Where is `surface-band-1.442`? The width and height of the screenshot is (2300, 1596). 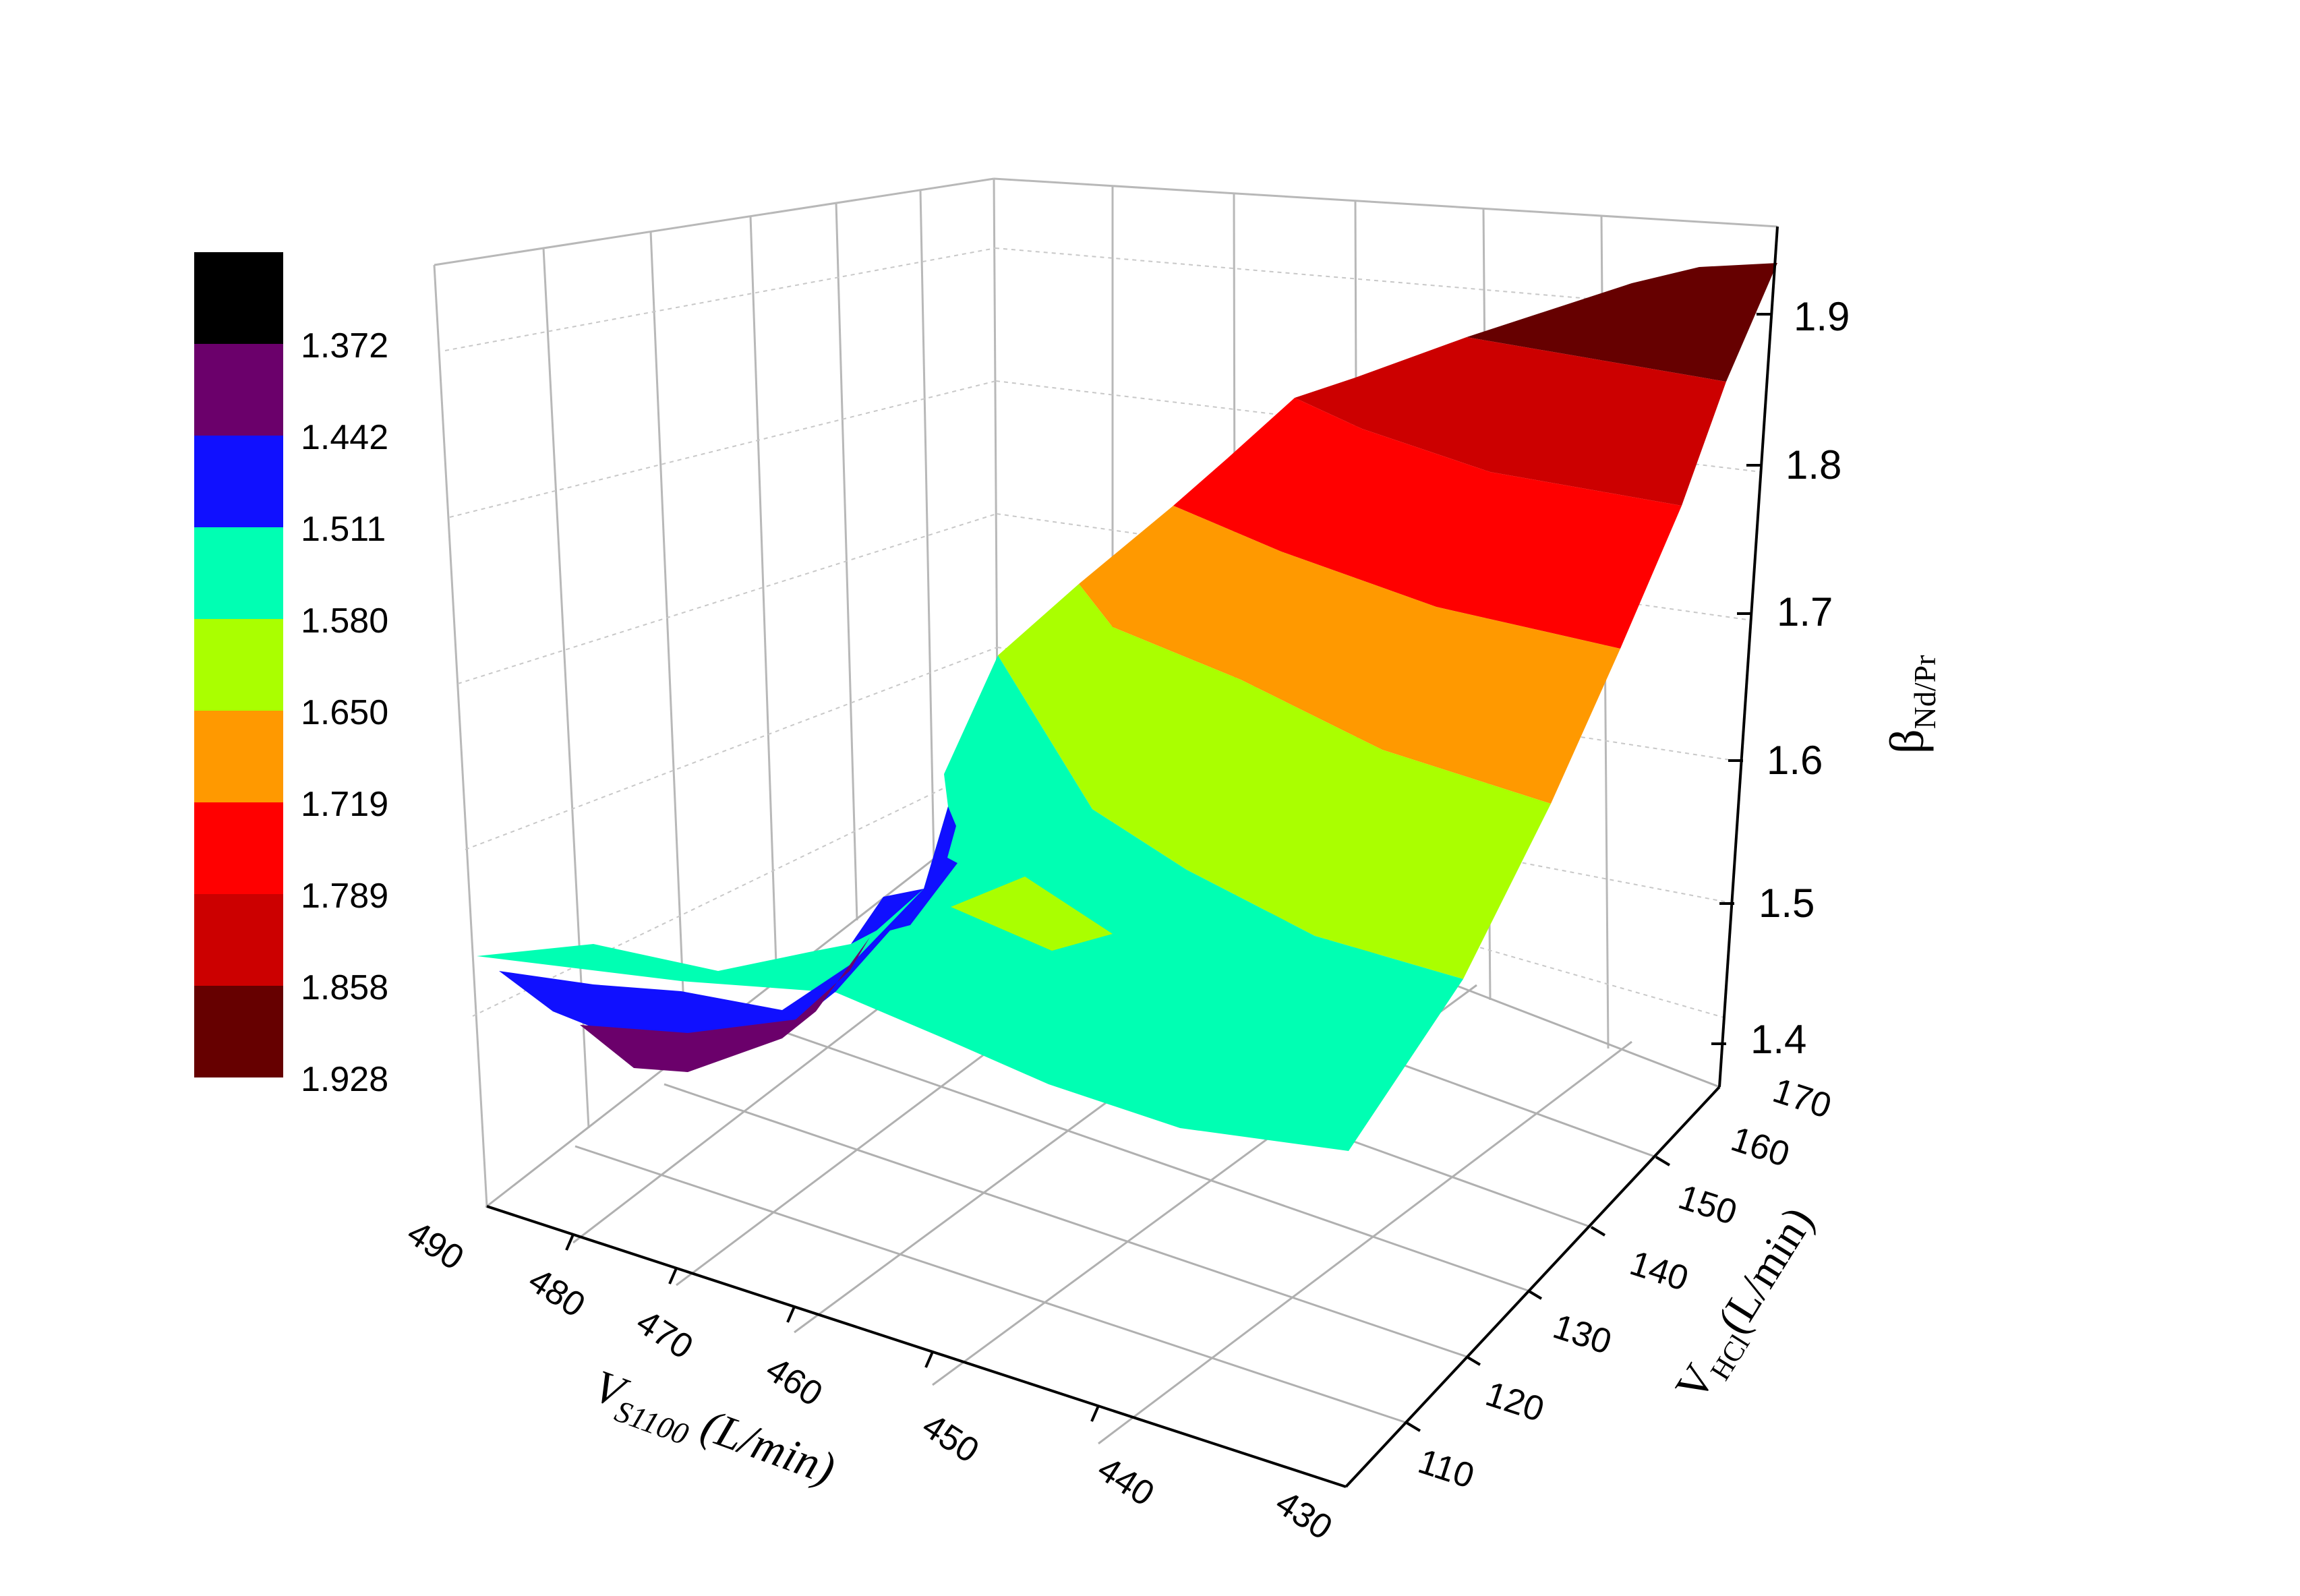
surface-band-1.442 is located at coordinates (725, 1004).